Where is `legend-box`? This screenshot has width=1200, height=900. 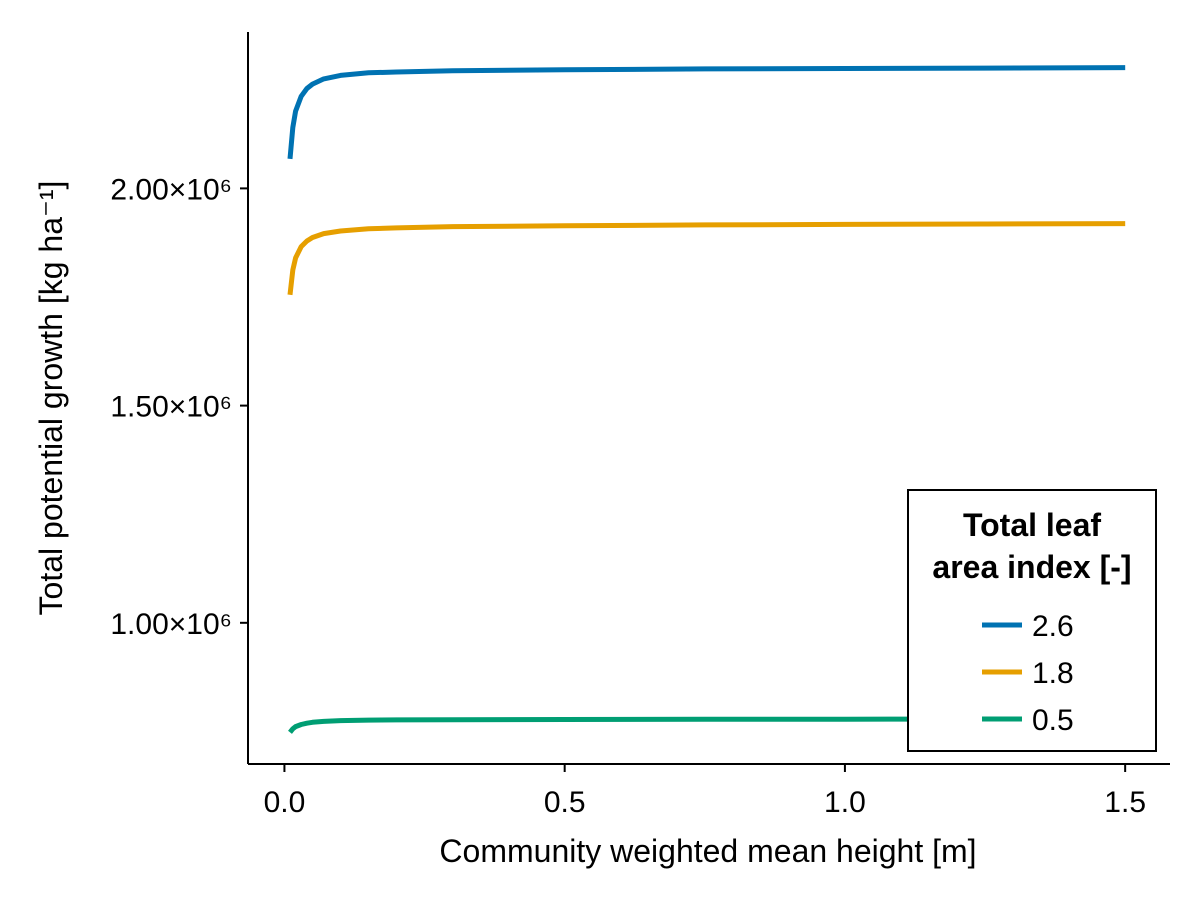 legend-box is located at coordinates (1032, 620).